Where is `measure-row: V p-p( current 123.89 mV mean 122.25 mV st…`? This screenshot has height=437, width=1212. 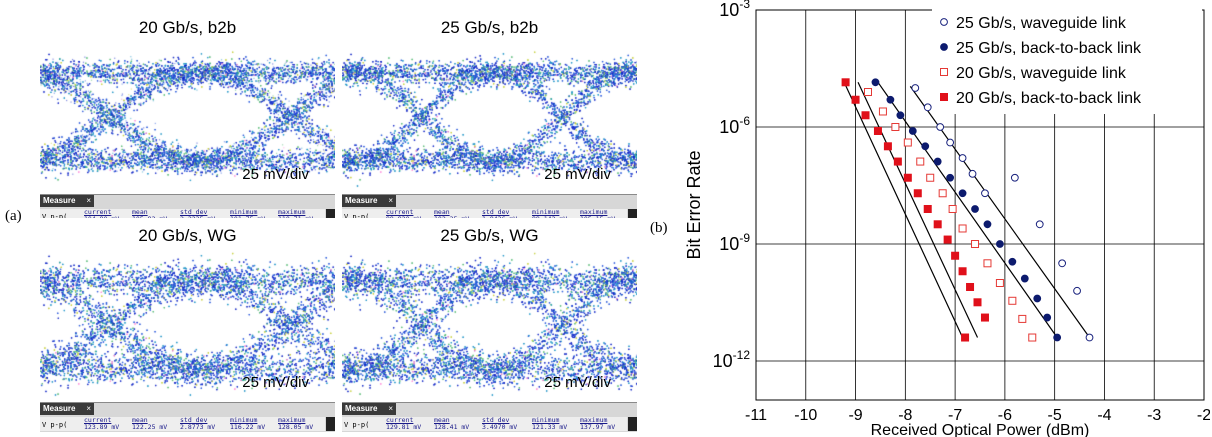
measure-row: V p-p( current 123.89 mV mean 122.25 mV st… is located at coordinates (182, 424).